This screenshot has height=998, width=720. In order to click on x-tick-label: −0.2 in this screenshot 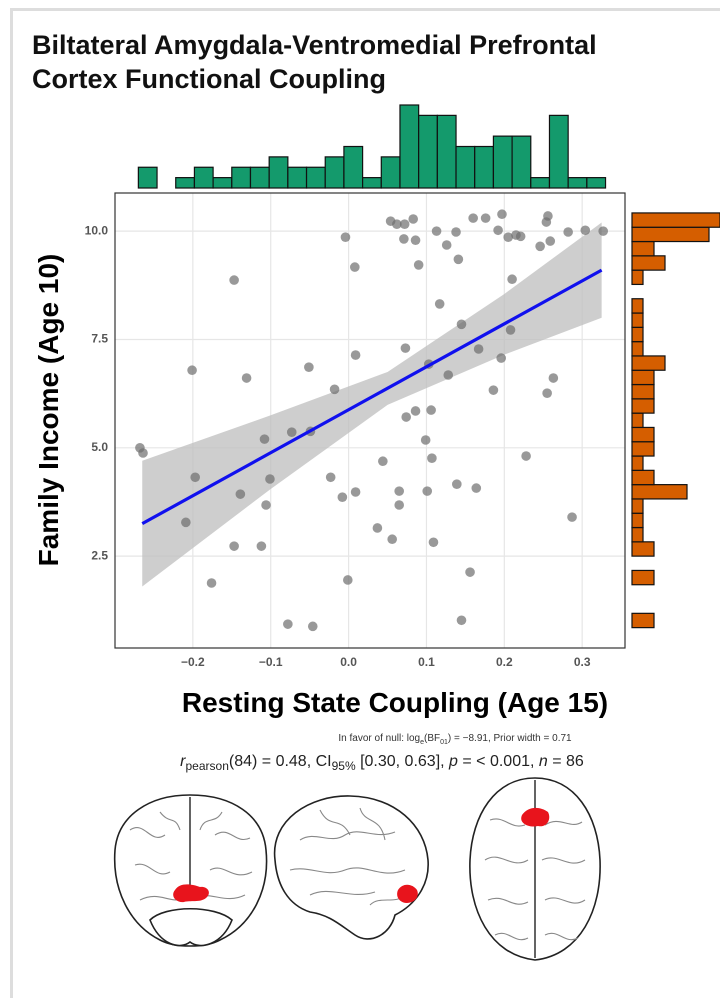, I will do `click(193, 662)`.